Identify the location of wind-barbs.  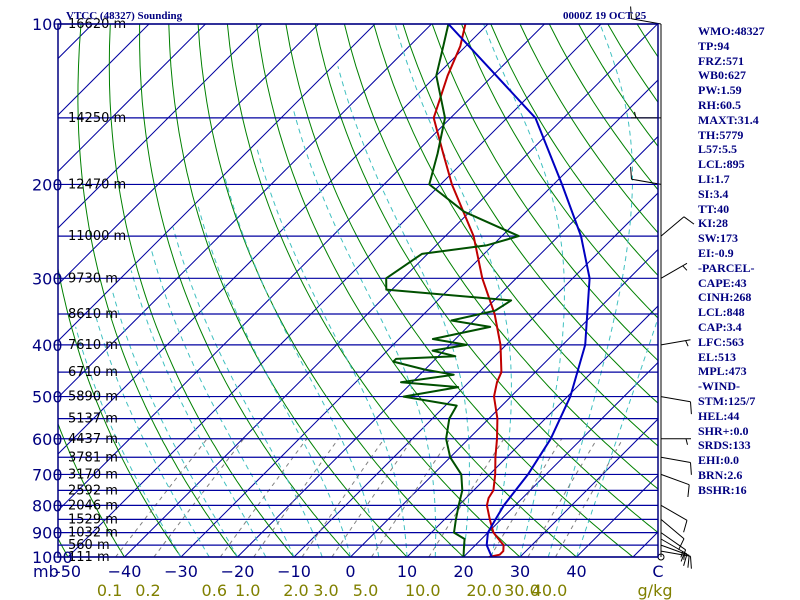
(662, 287).